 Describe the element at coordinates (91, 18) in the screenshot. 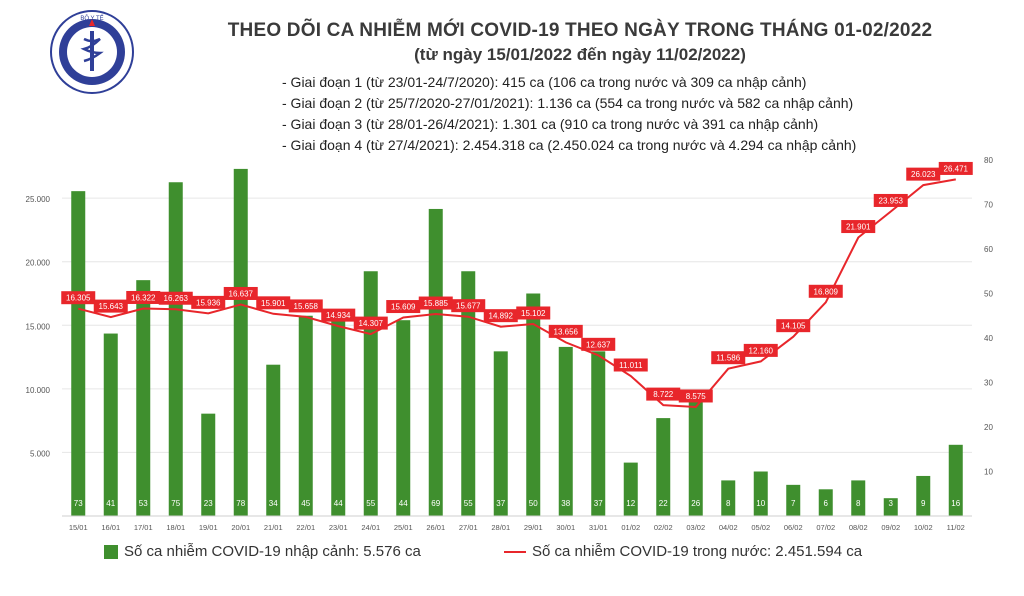

I see `logo-text: BỘ Y TẾ` at that location.